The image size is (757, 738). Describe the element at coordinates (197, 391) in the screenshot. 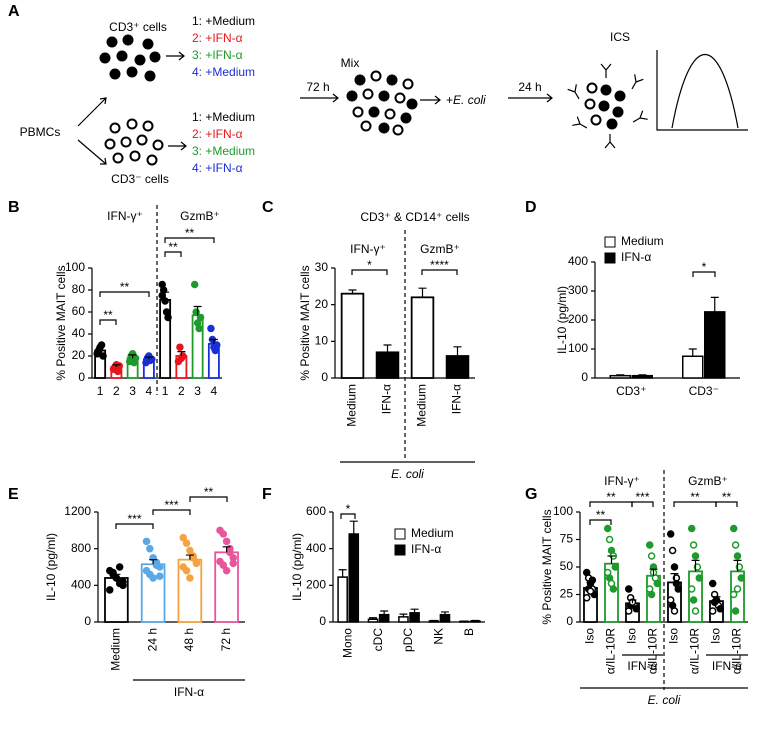

I see `x-tick-label: 3` at that location.